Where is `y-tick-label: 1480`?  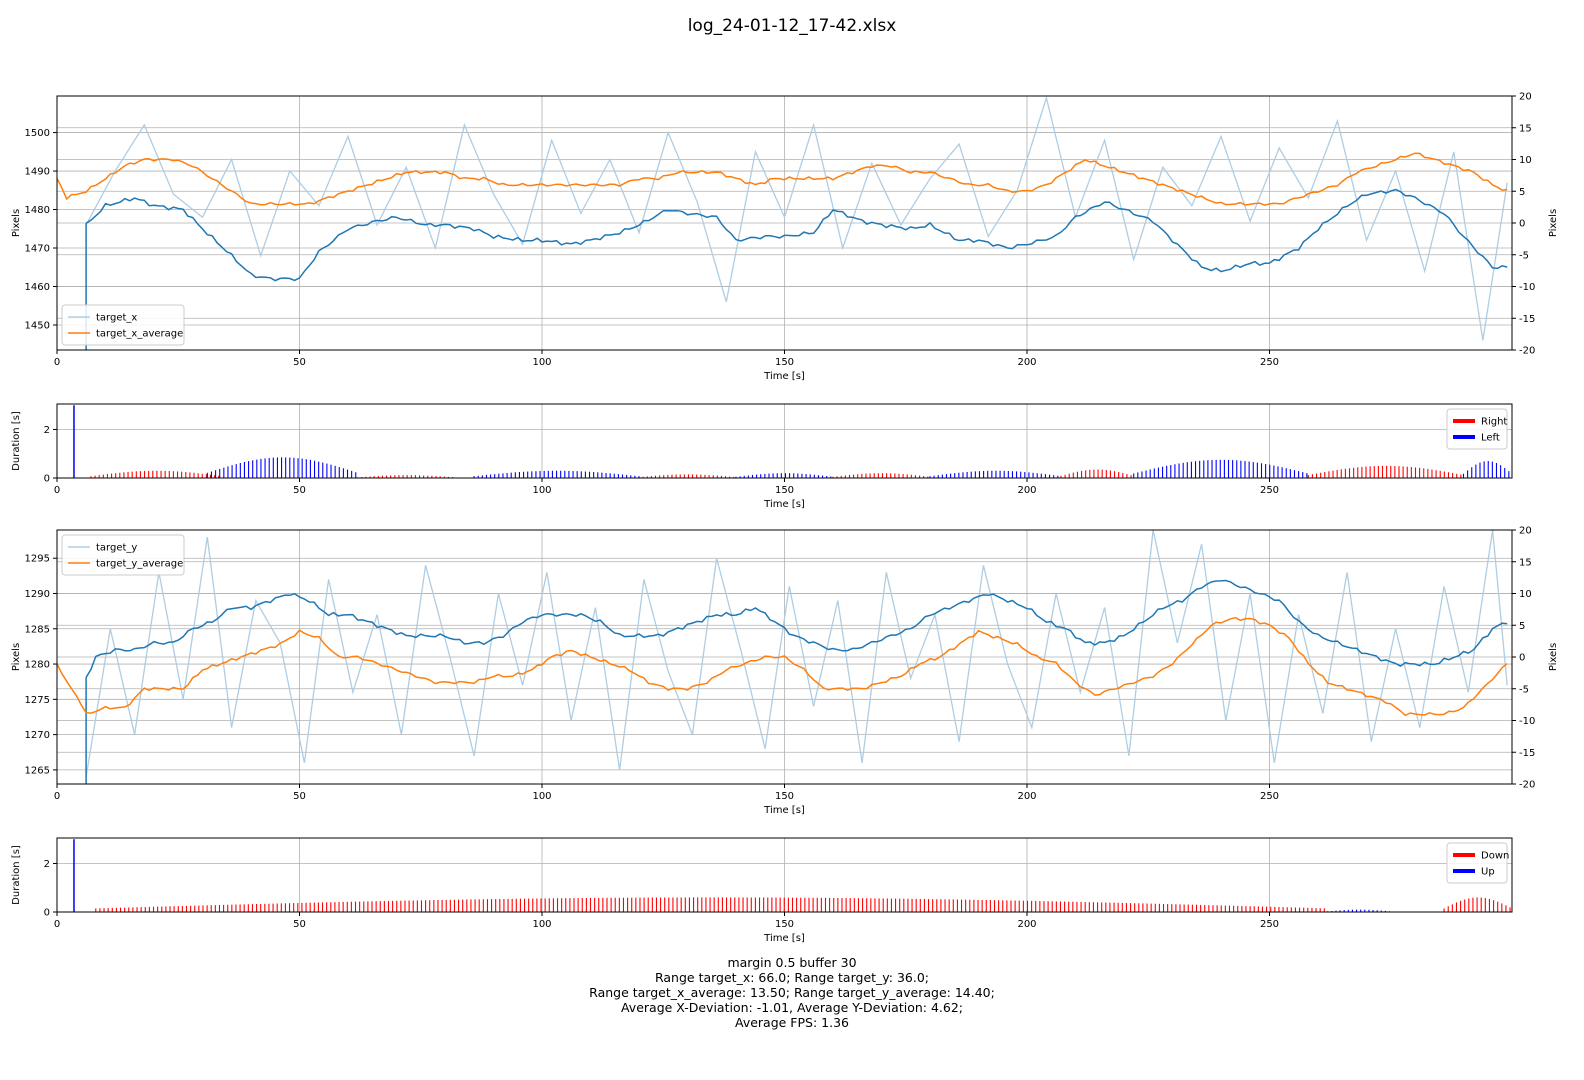
y-tick-label: 1480 is located at coordinates (37, 210).